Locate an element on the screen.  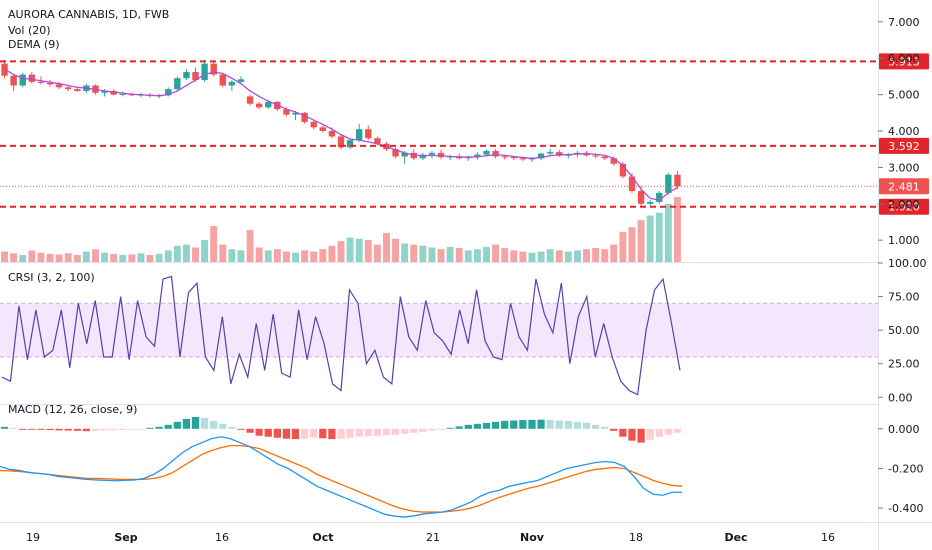
x-axis: 19 Sep 16 Oct 21 Nov 18 Dec 16 is located at coordinates (430, 537).